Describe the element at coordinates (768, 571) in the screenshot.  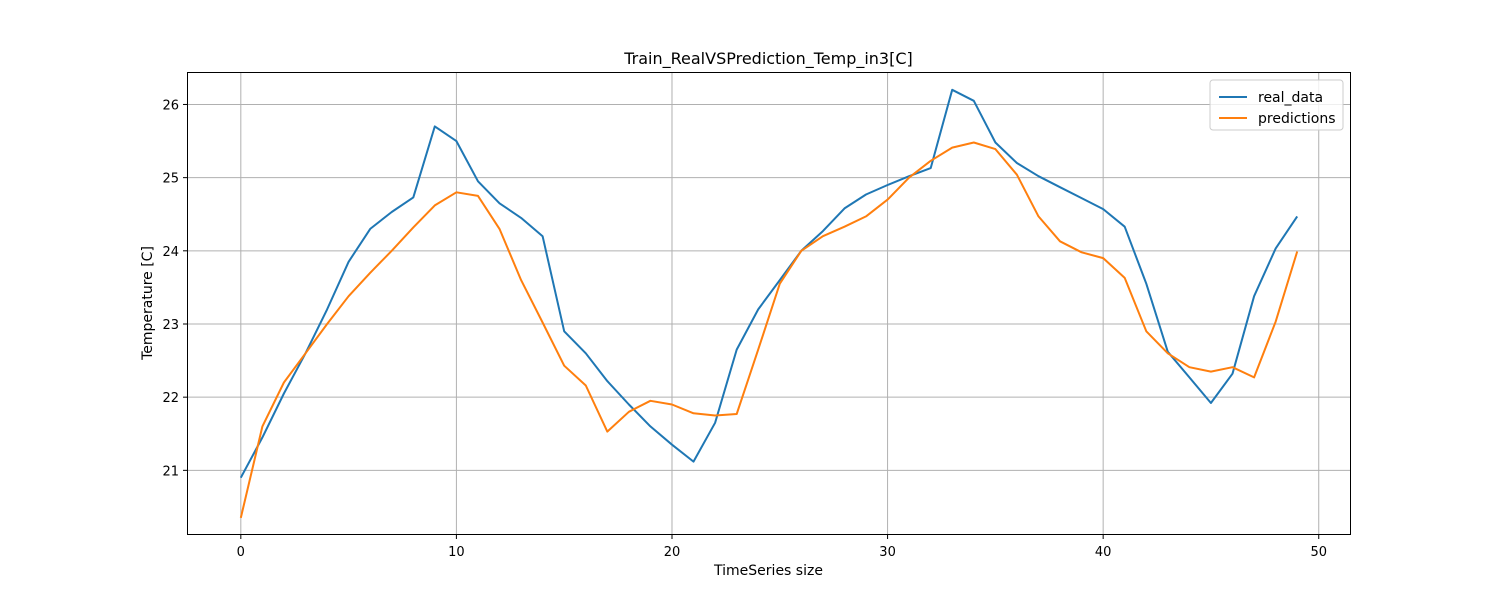
I see `x-axis-label: TimeSeries size` at that location.